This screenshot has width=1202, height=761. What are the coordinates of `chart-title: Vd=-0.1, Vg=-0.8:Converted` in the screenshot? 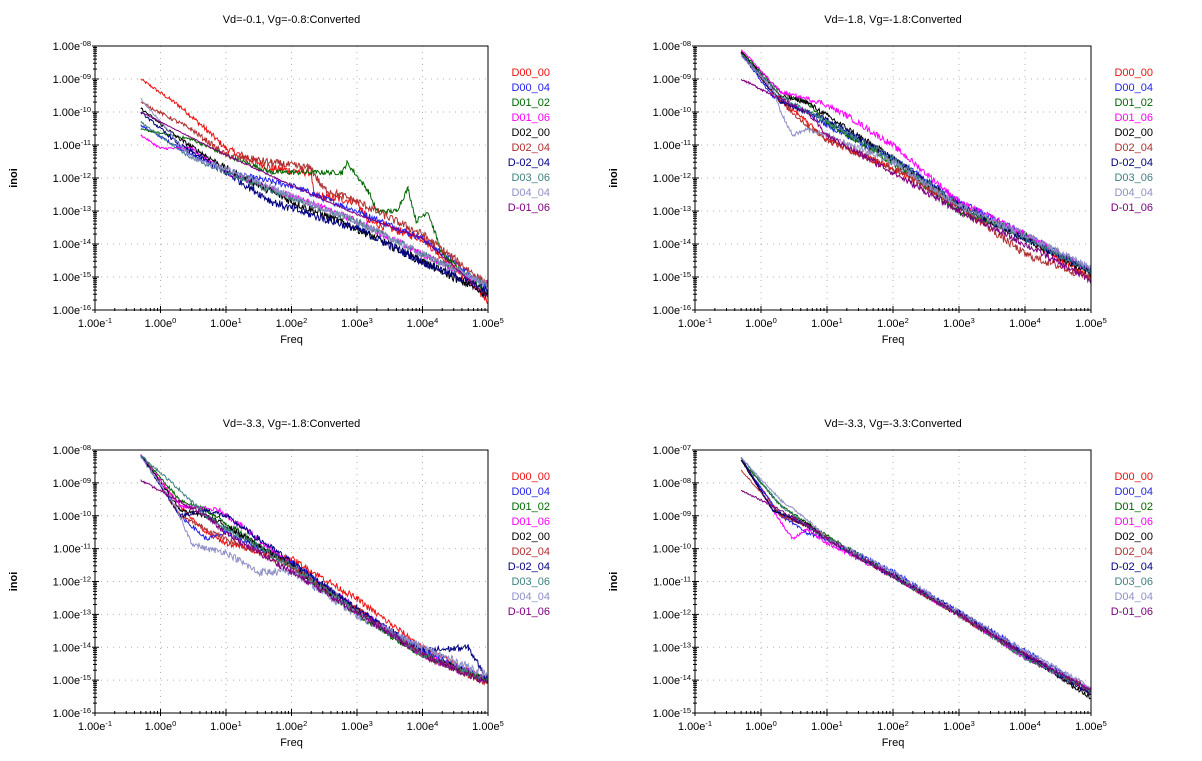 It's located at (292, 20).